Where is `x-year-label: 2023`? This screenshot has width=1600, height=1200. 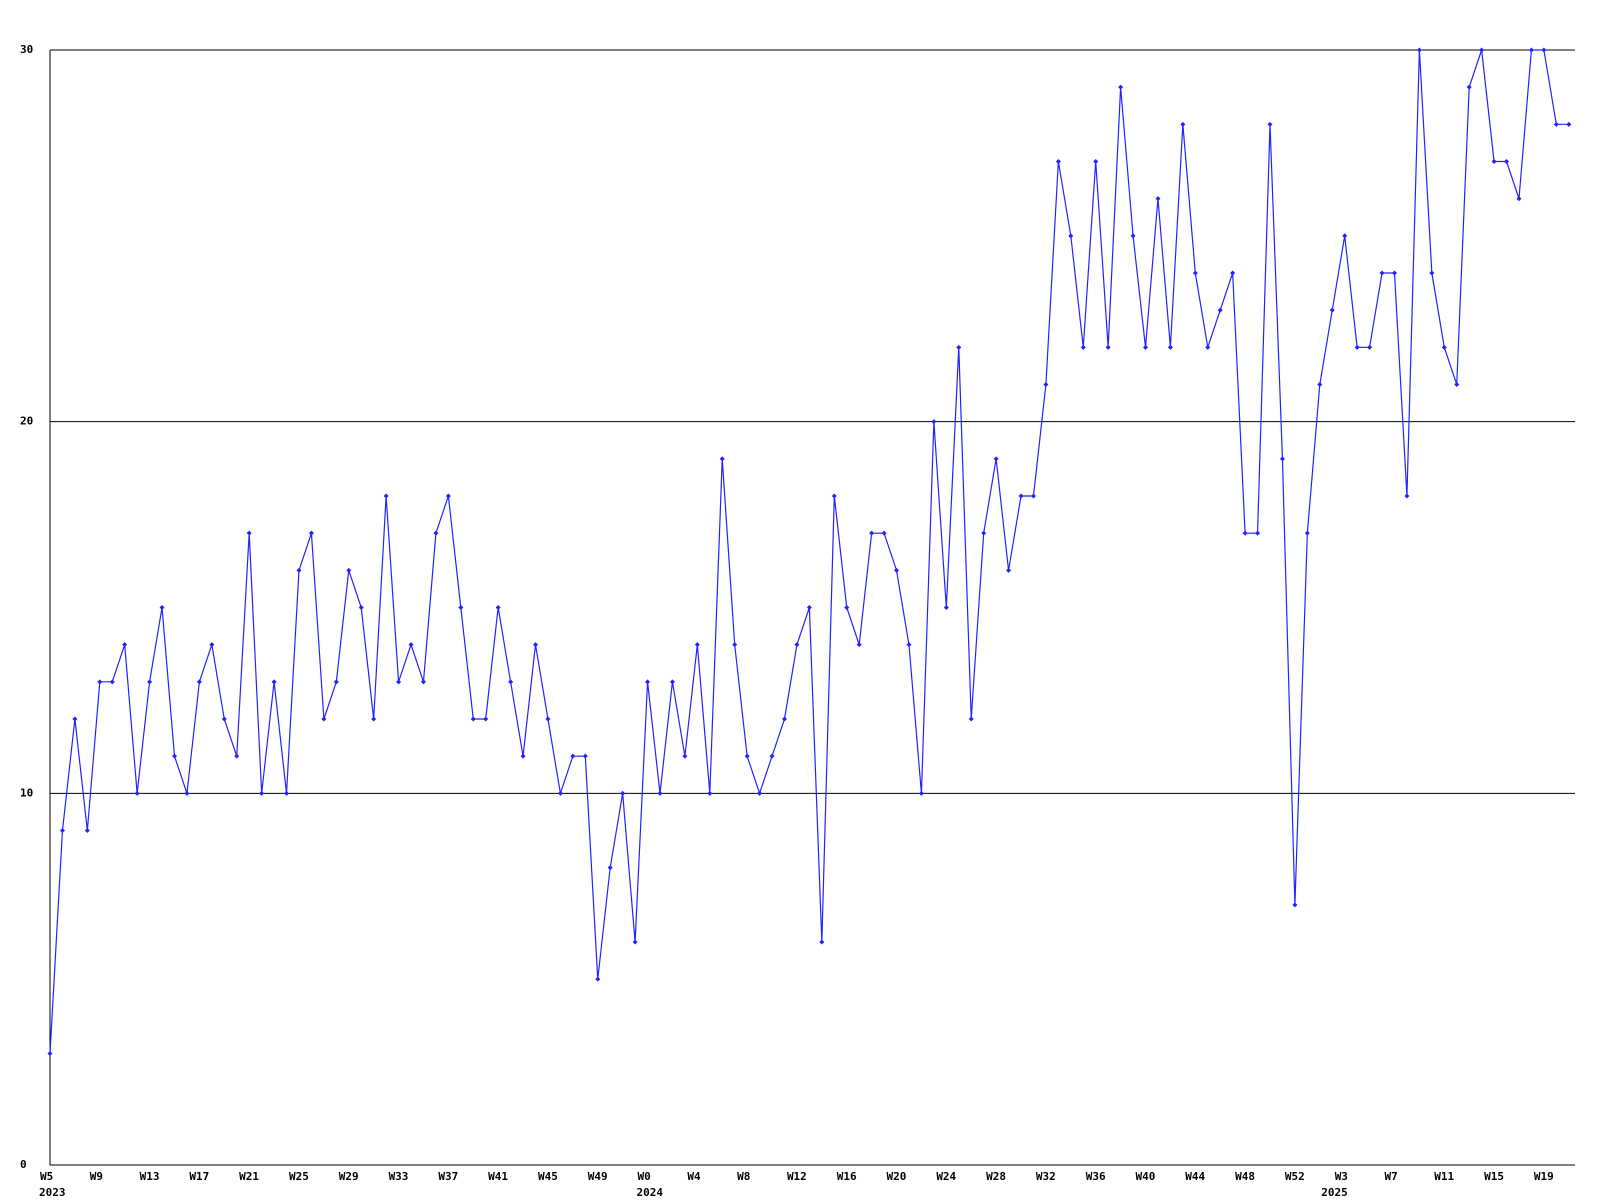 x-year-label: 2023 is located at coordinates (52, 1192).